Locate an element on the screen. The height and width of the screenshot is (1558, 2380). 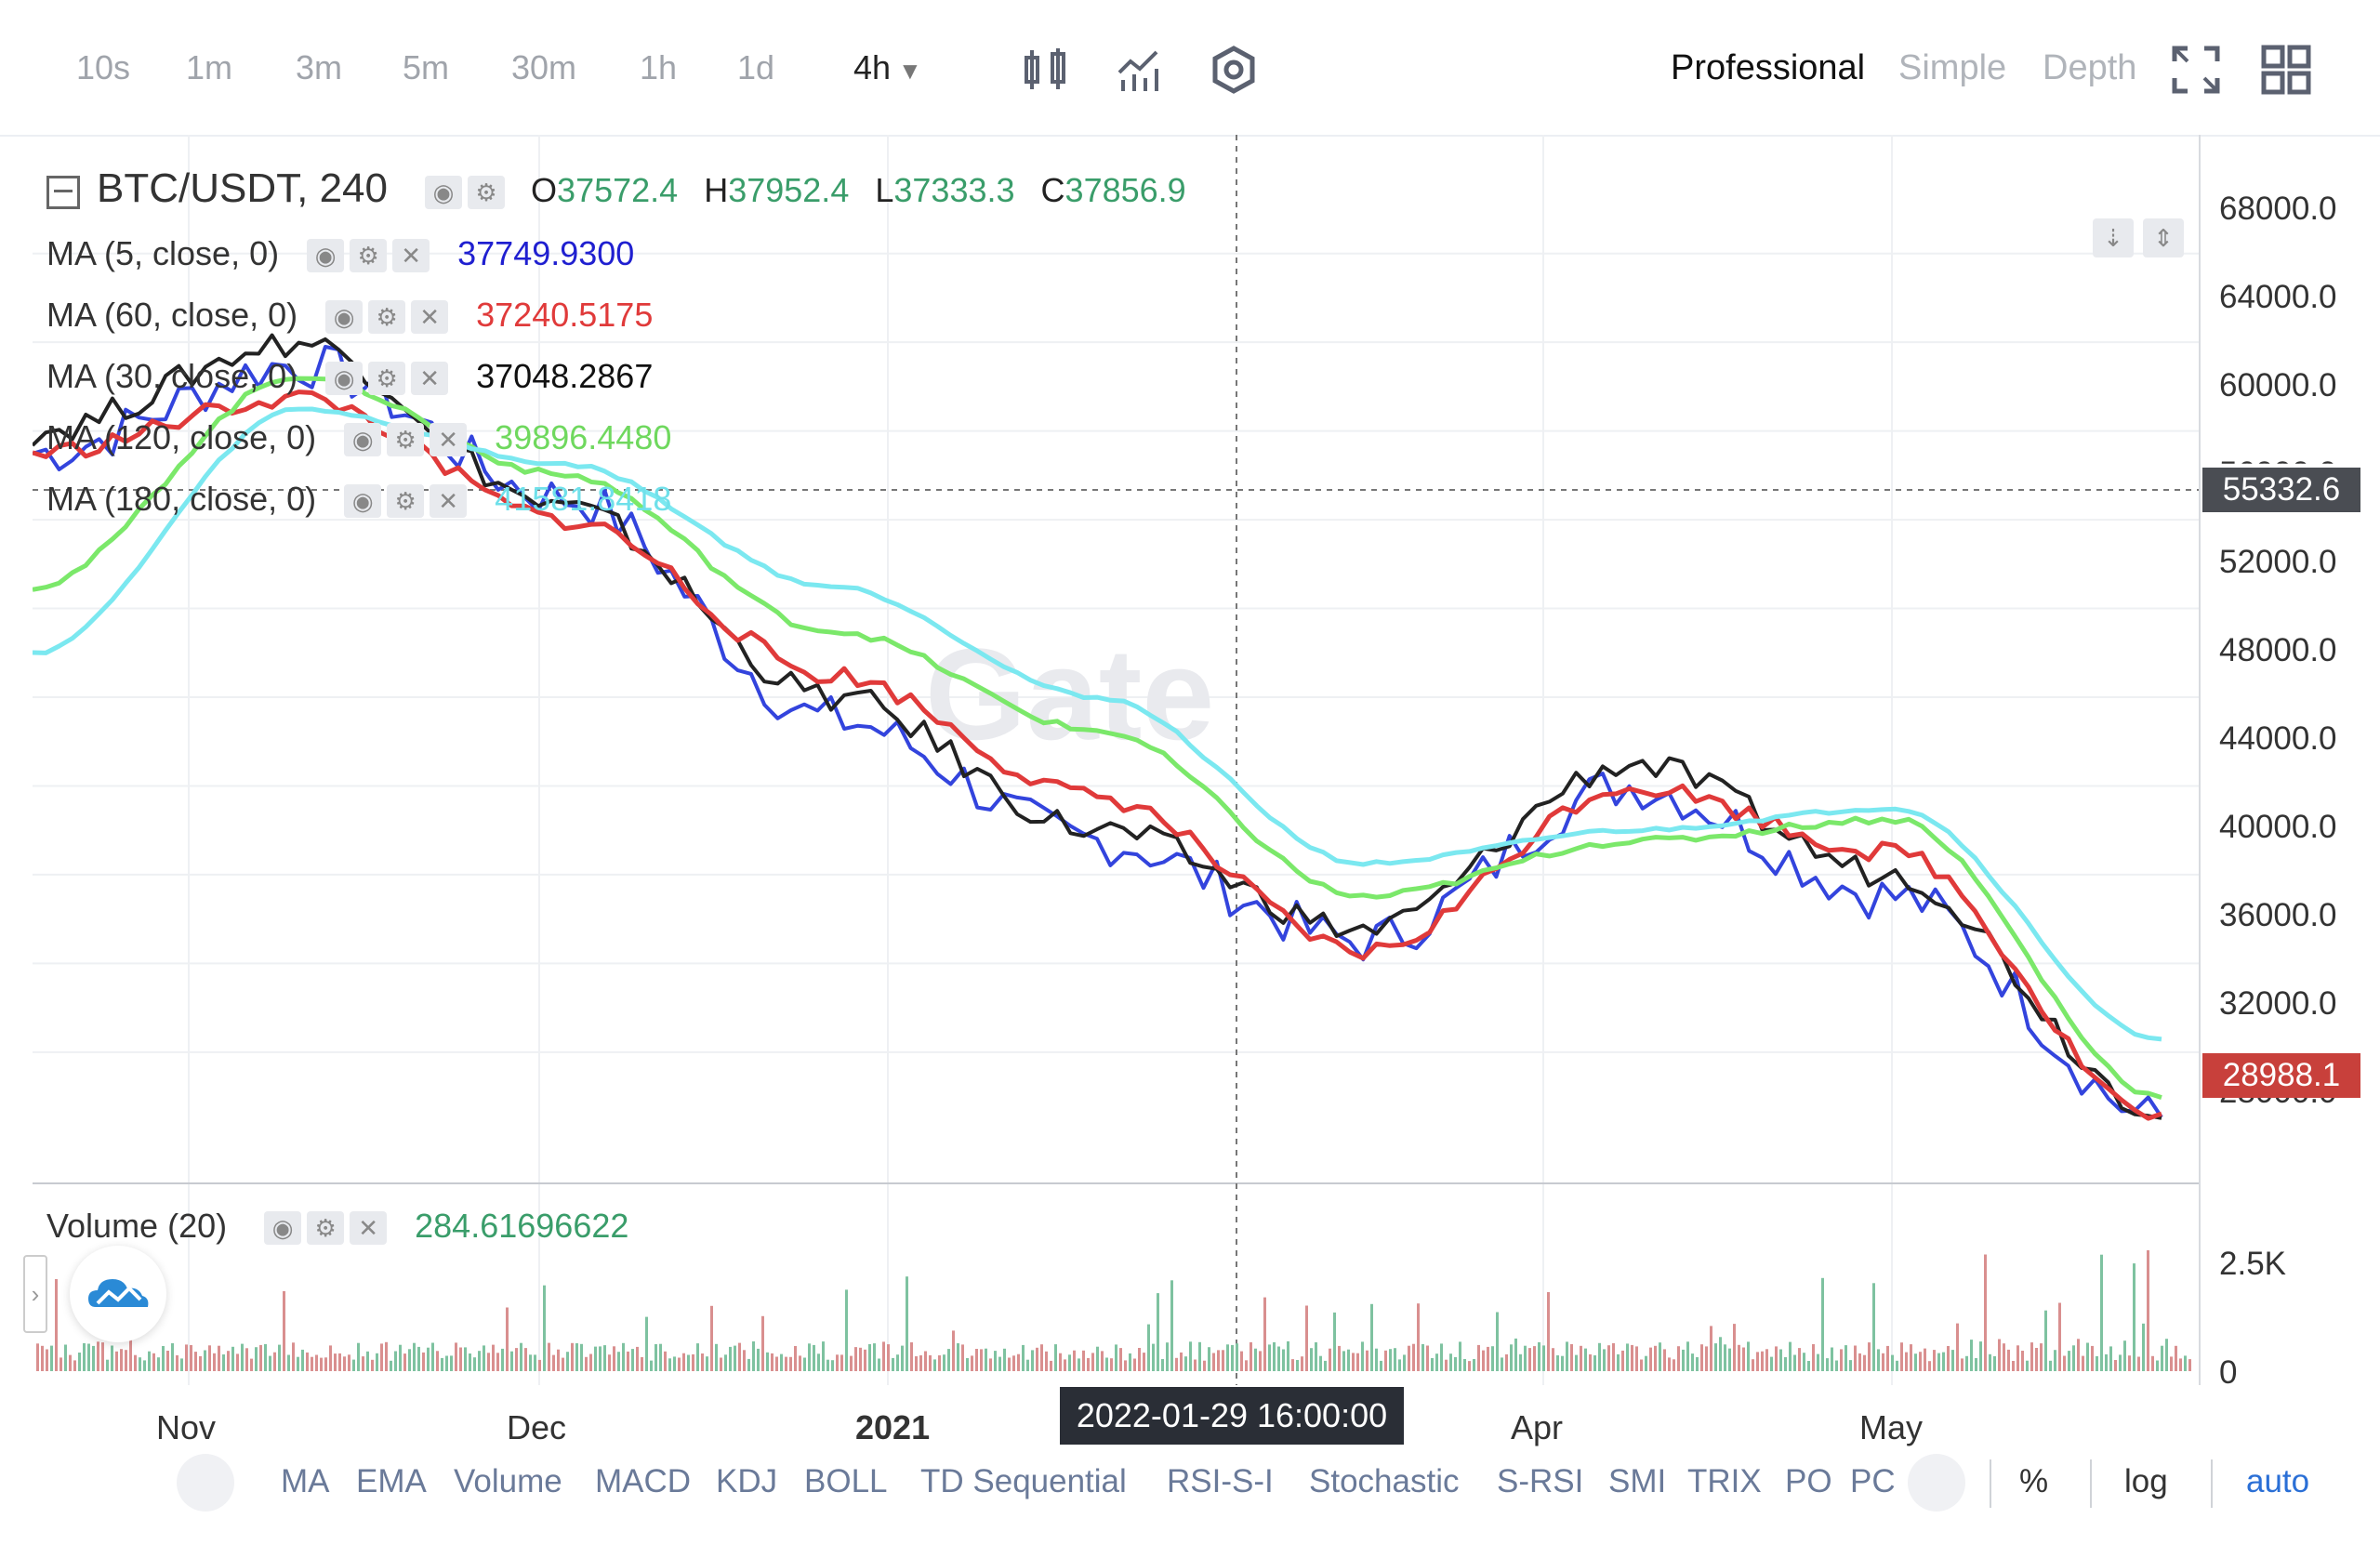
scroll-right-button is located at coordinates (1936, 1483).